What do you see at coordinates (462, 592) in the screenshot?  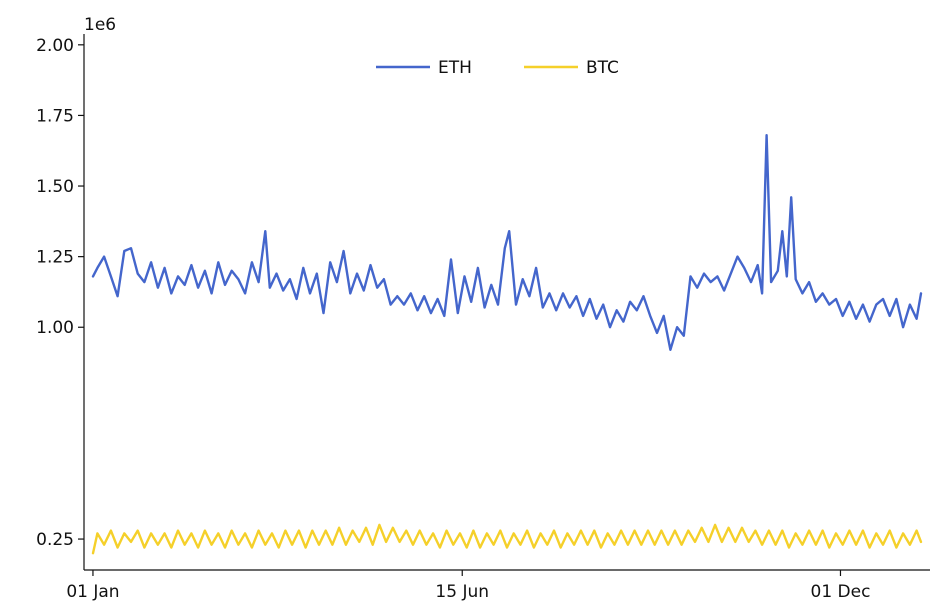 I see `x-tick-label: 15 Jun` at bounding box center [462, 592].